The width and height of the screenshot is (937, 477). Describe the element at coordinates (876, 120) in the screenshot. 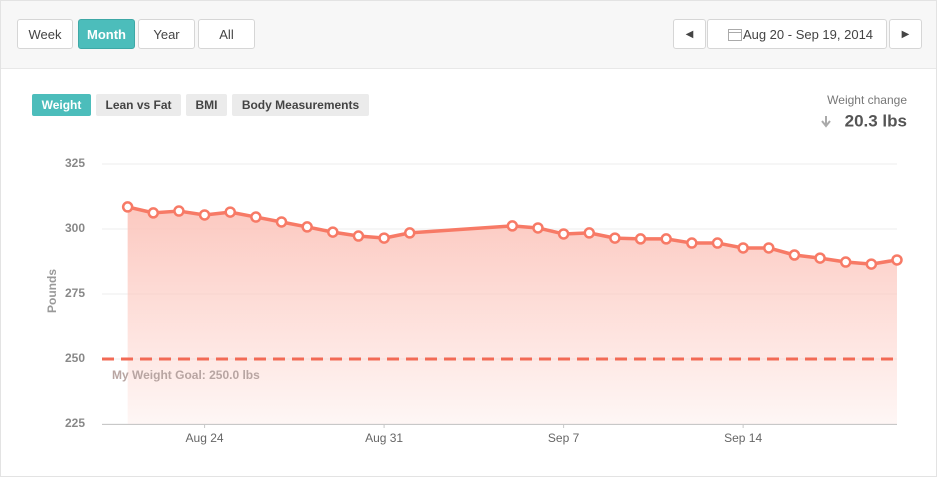

I see `summary-value: 20.3 lbs` at that location.